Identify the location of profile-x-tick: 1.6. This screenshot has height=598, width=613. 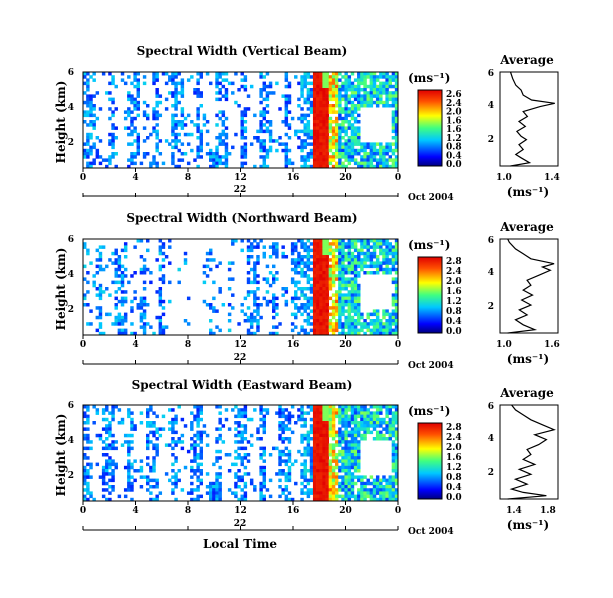
(552, 345).